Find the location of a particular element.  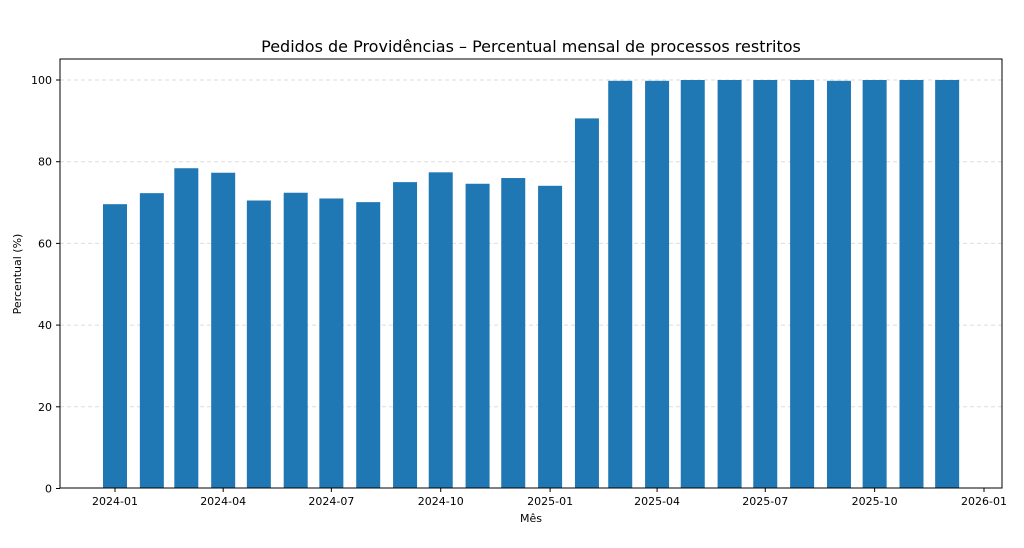

x-tick-label: 2025-07 is located at coordinates (765, 501).